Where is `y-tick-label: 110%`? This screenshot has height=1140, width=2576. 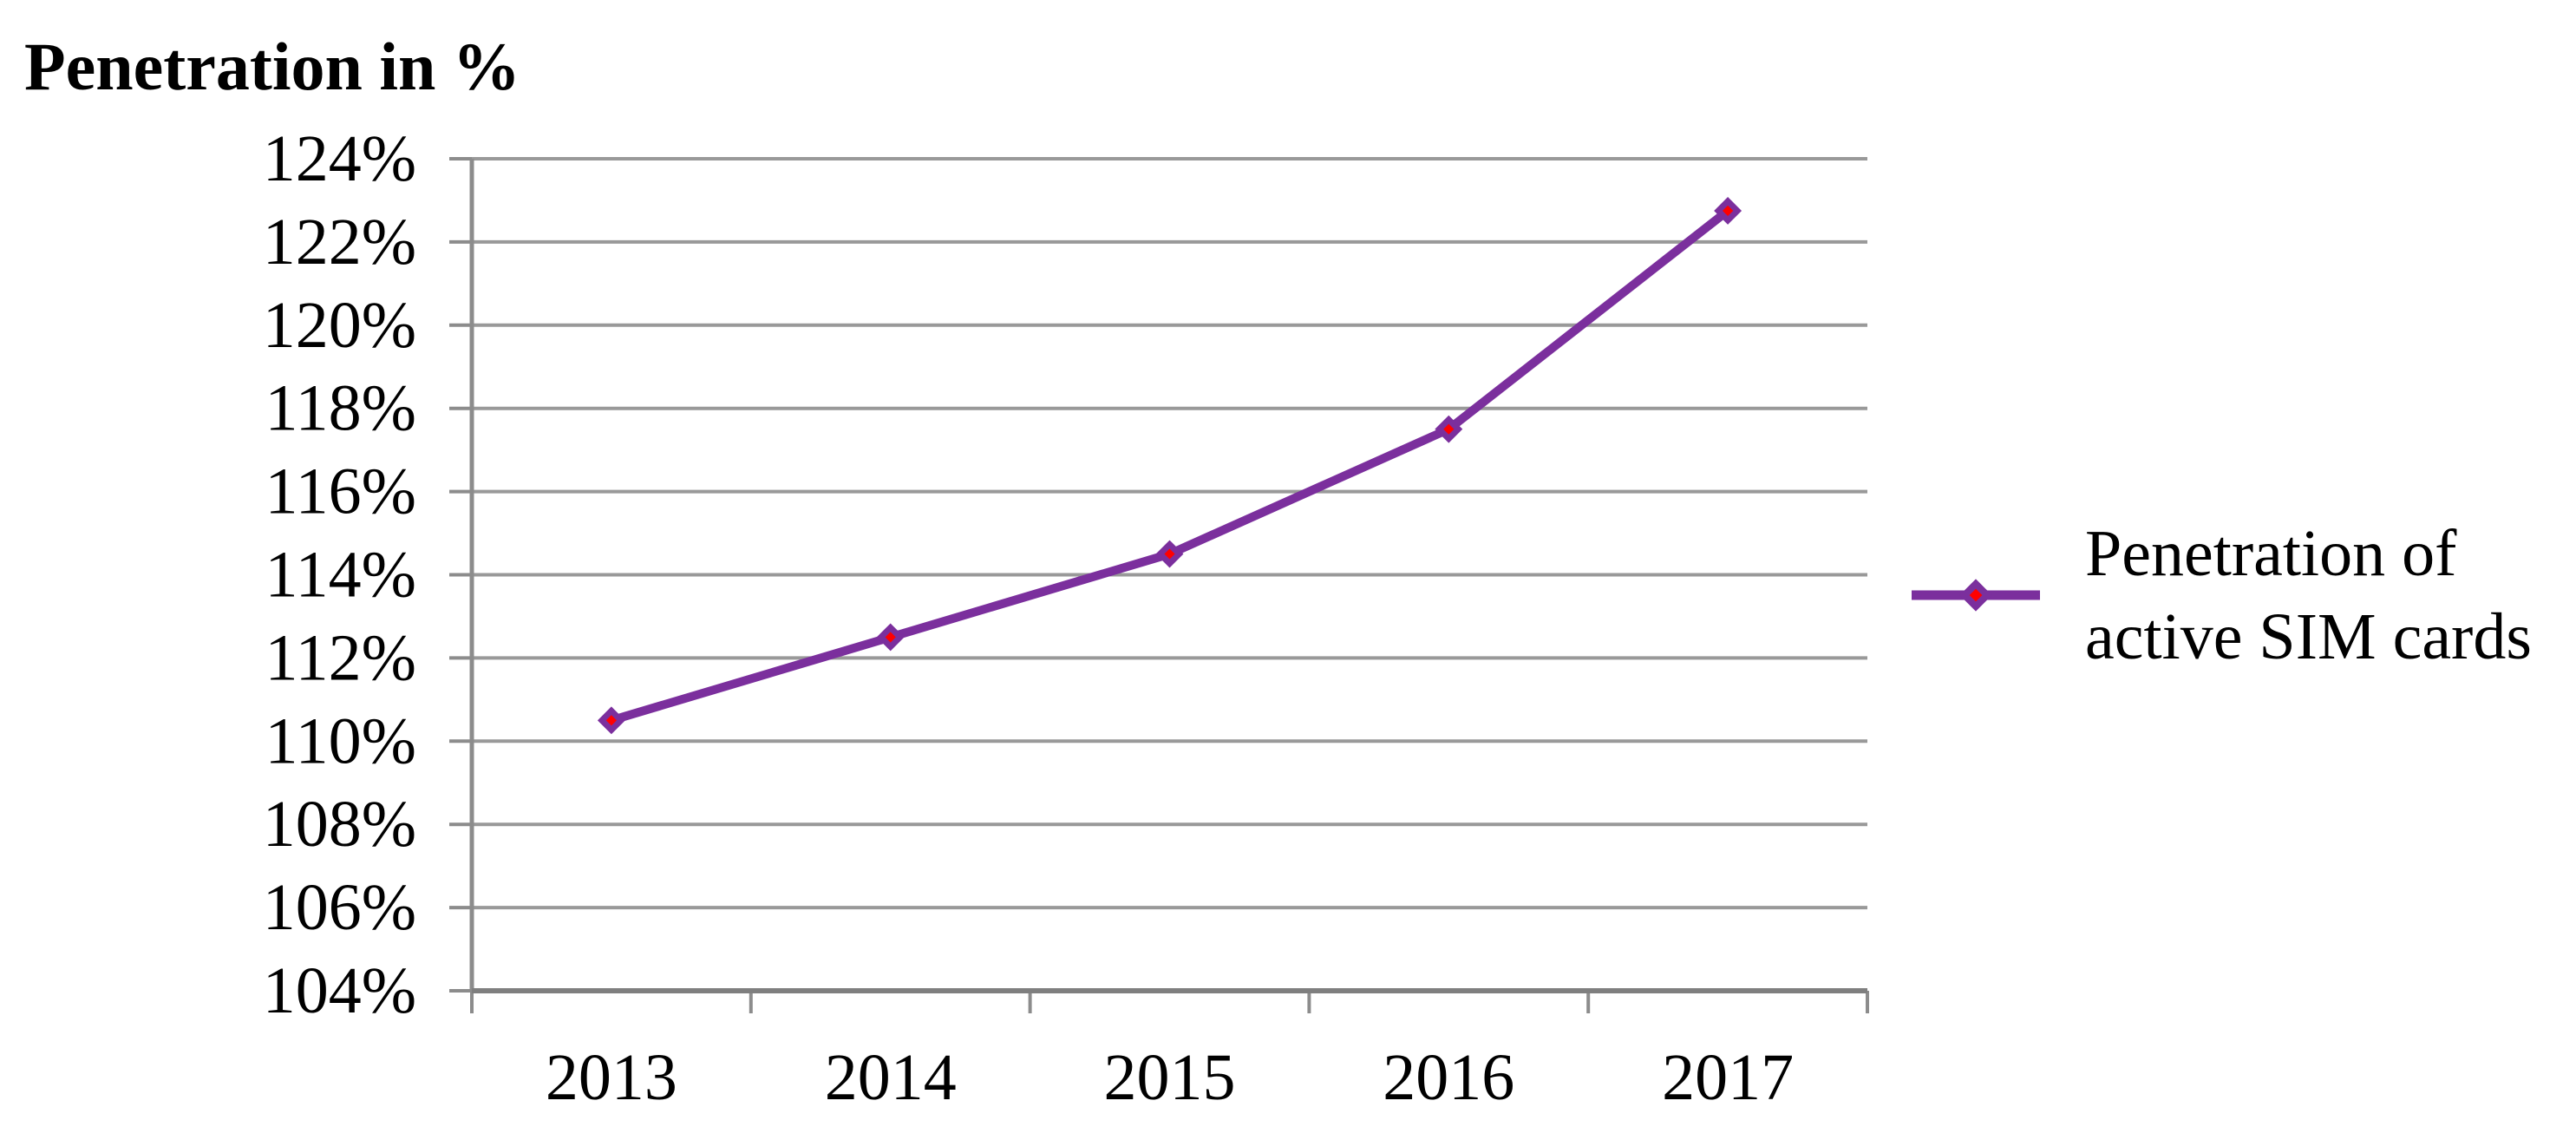
y-tick-label: 110% is located at coordinates (341, 740).